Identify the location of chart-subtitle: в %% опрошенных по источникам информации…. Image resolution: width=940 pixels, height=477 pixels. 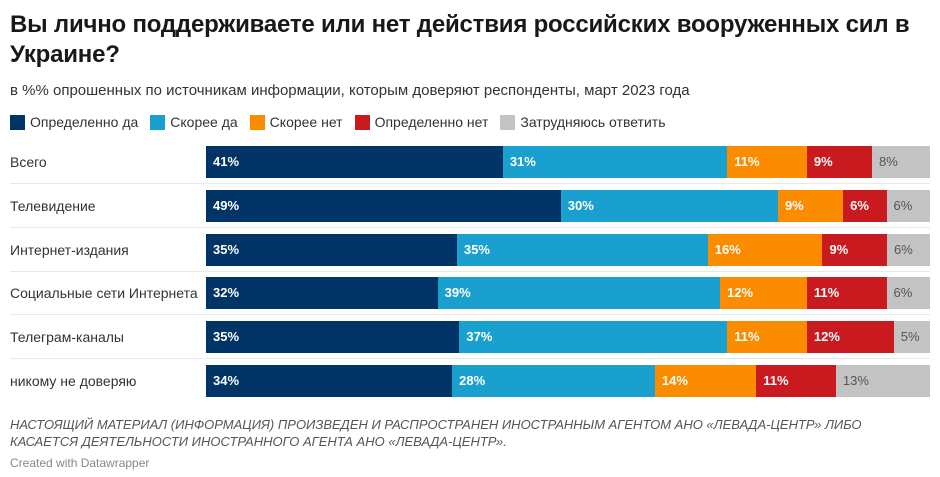
(350, 90).